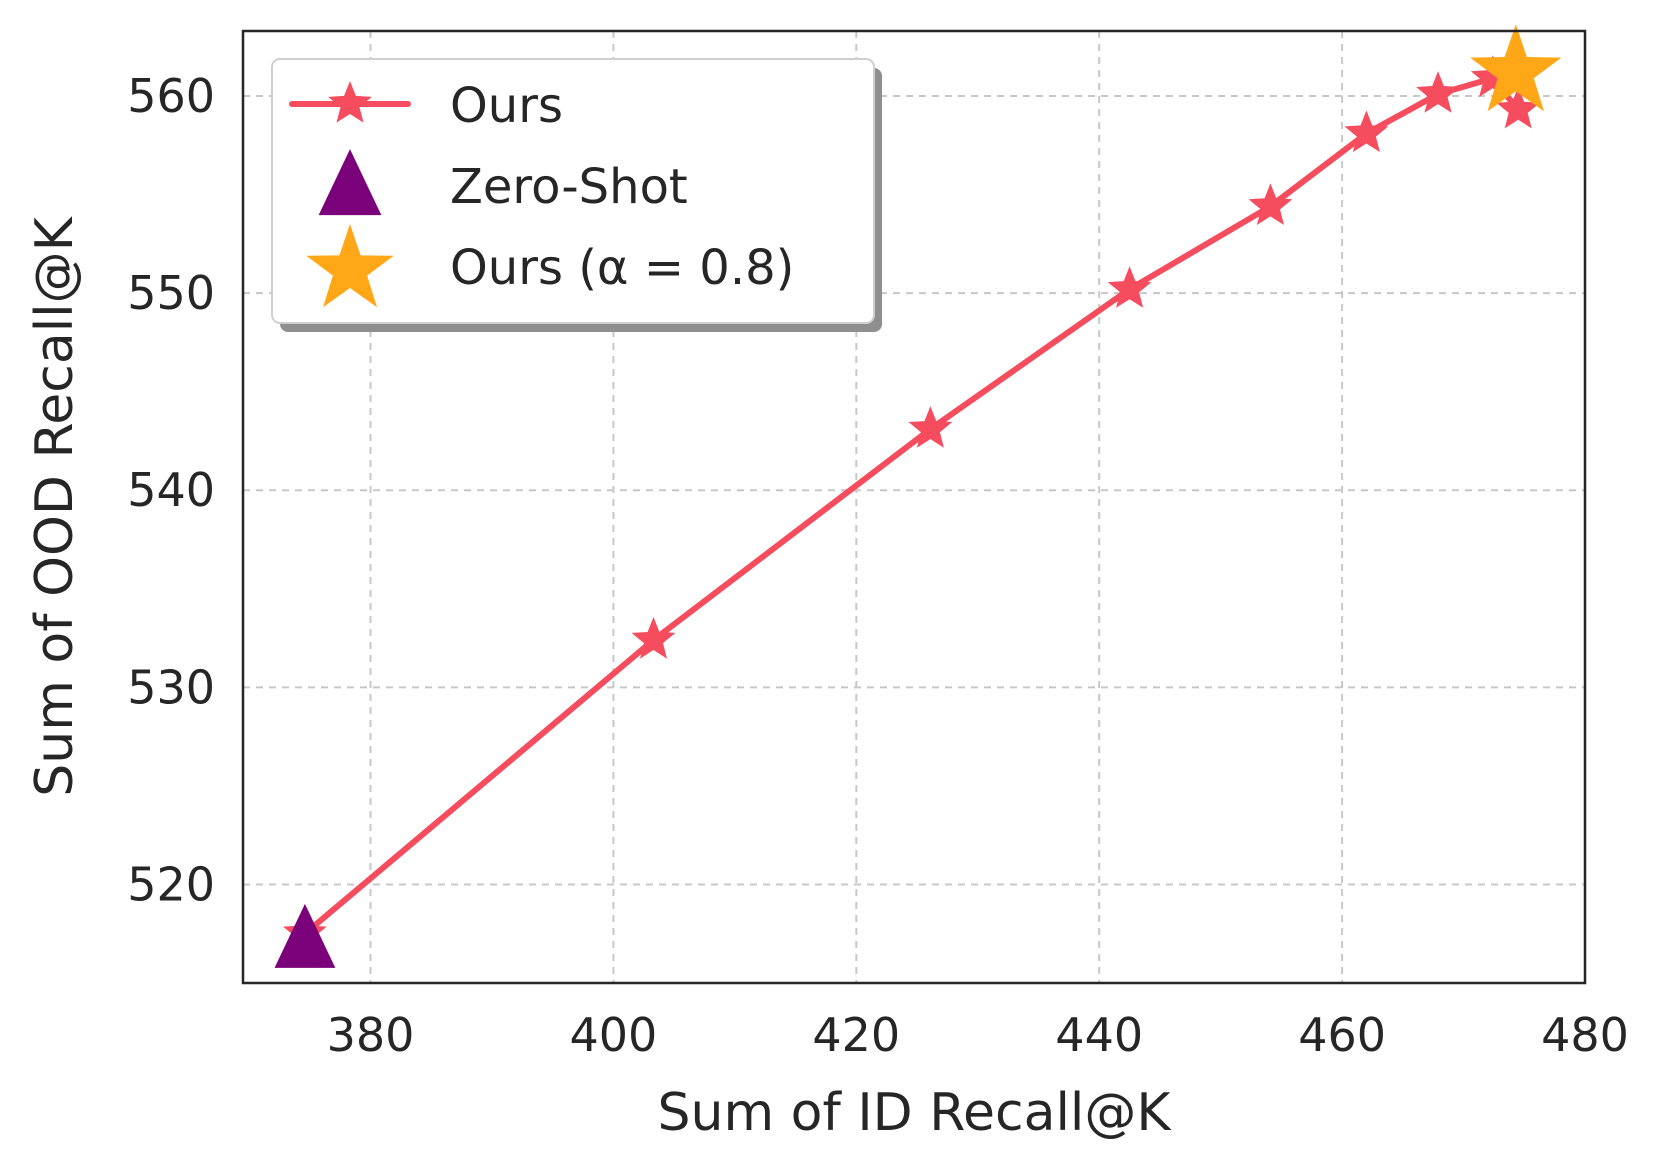 The height and width of the screenshot is (1172, 1659). Describe the element at coordinates (506, 106) in the screenshot. I see `legend-label-ours: Ours` at that location.